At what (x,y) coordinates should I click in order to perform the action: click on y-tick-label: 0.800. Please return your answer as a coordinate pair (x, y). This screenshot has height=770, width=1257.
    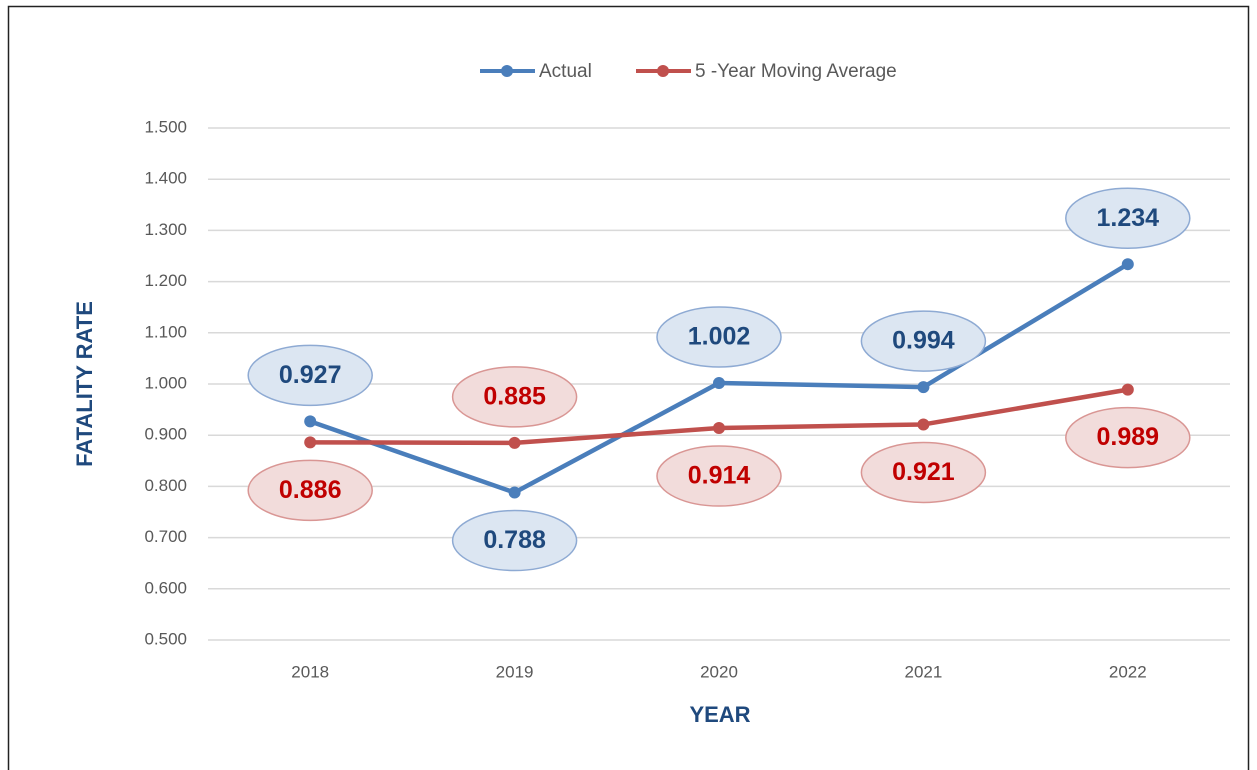
    Looking at the image, I should click on (165, 485).